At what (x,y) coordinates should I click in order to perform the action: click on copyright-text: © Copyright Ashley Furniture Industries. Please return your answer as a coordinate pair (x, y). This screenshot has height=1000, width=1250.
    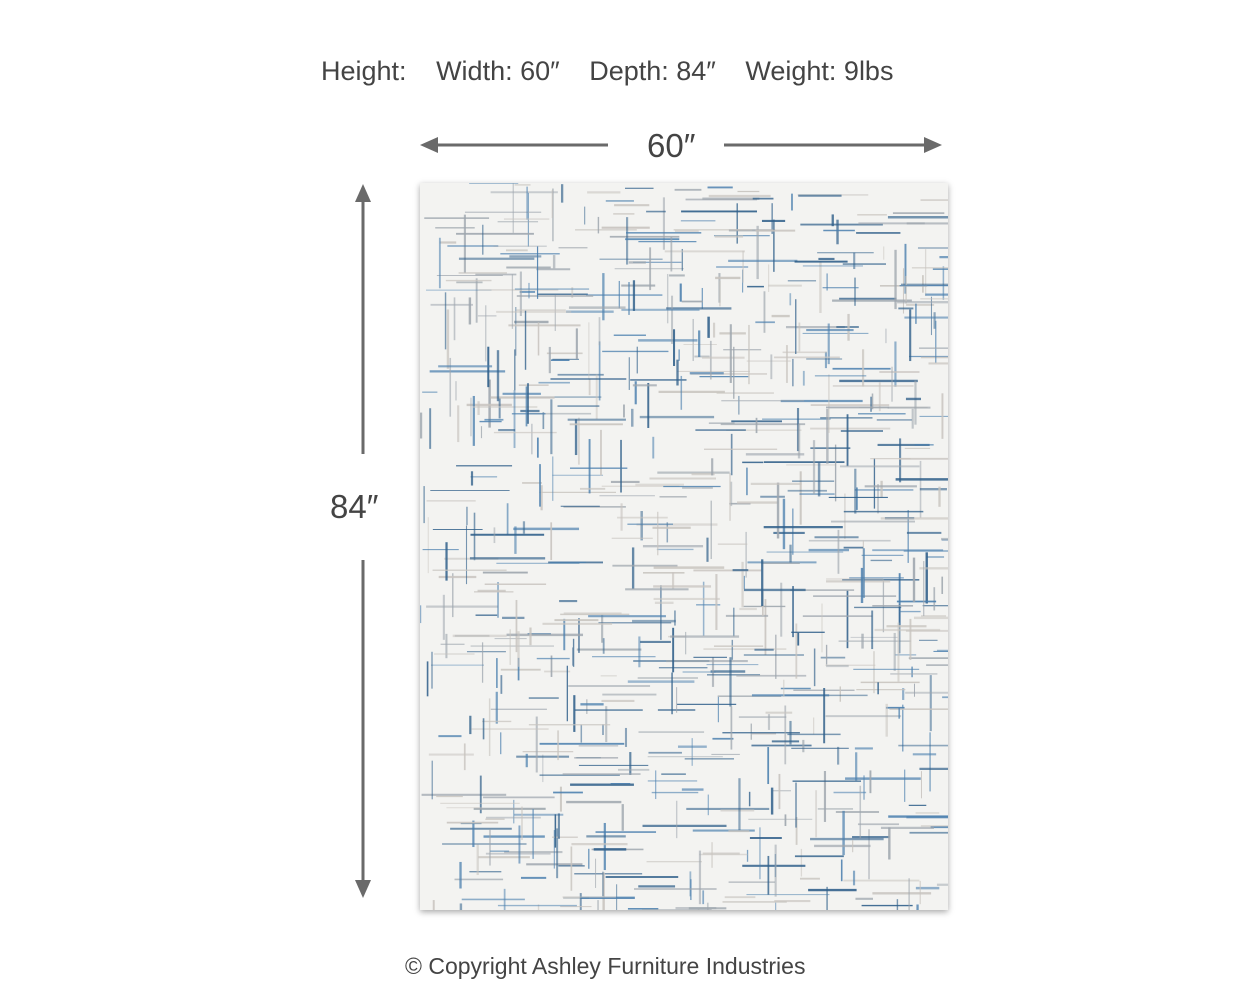
    Looking at the image, I should click on (605, 966).